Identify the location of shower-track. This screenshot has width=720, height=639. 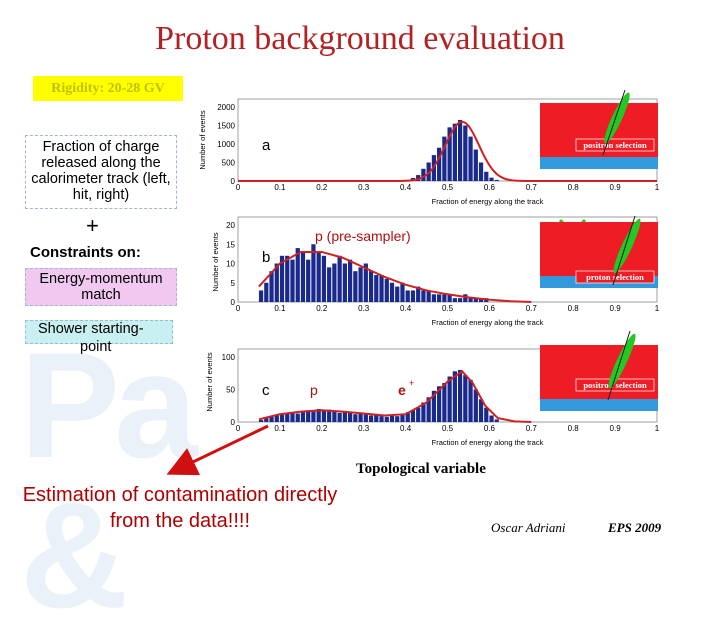
(617, 118).